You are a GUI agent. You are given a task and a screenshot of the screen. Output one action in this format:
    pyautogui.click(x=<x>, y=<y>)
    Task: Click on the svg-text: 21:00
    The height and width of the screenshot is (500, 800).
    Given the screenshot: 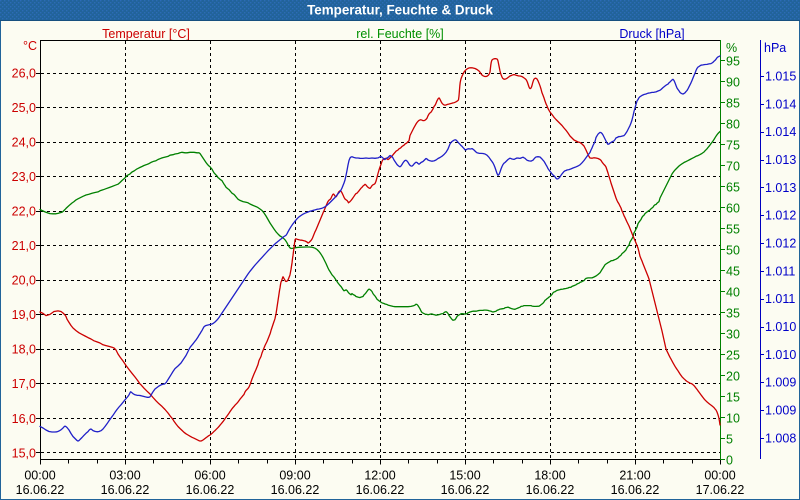 What is the action you would take?
    pyautogui.click(x=634, y=476)
    